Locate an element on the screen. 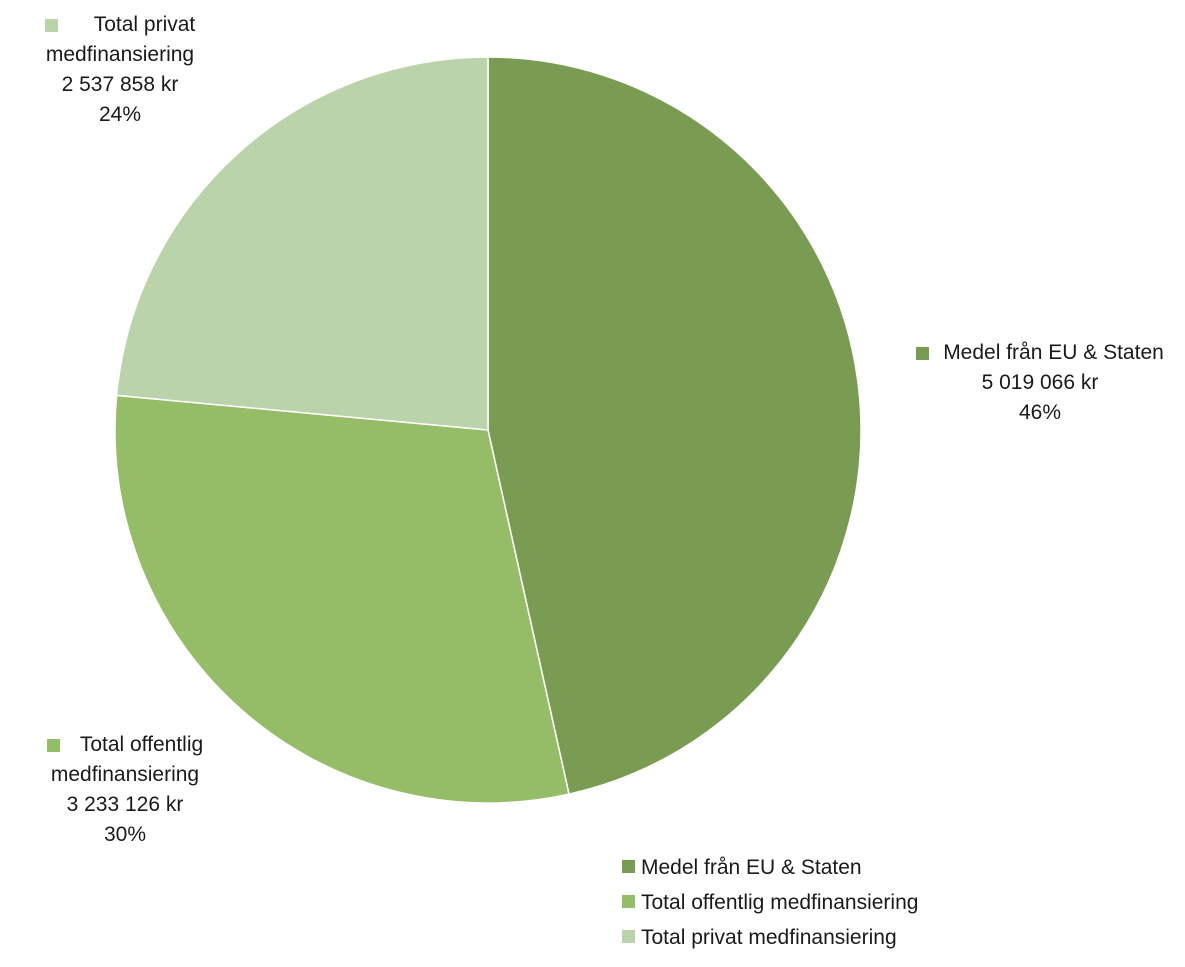  legend-label: Medel från EU & Staten is located at coordinates (751, 867).